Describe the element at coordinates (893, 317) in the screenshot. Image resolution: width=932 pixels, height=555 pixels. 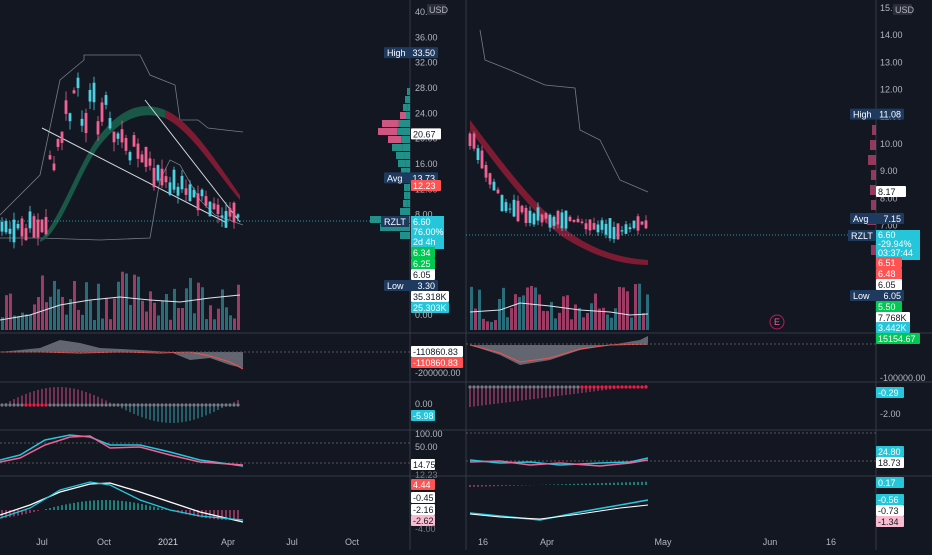
I see `right-volume-tag-1-bg` at that location.